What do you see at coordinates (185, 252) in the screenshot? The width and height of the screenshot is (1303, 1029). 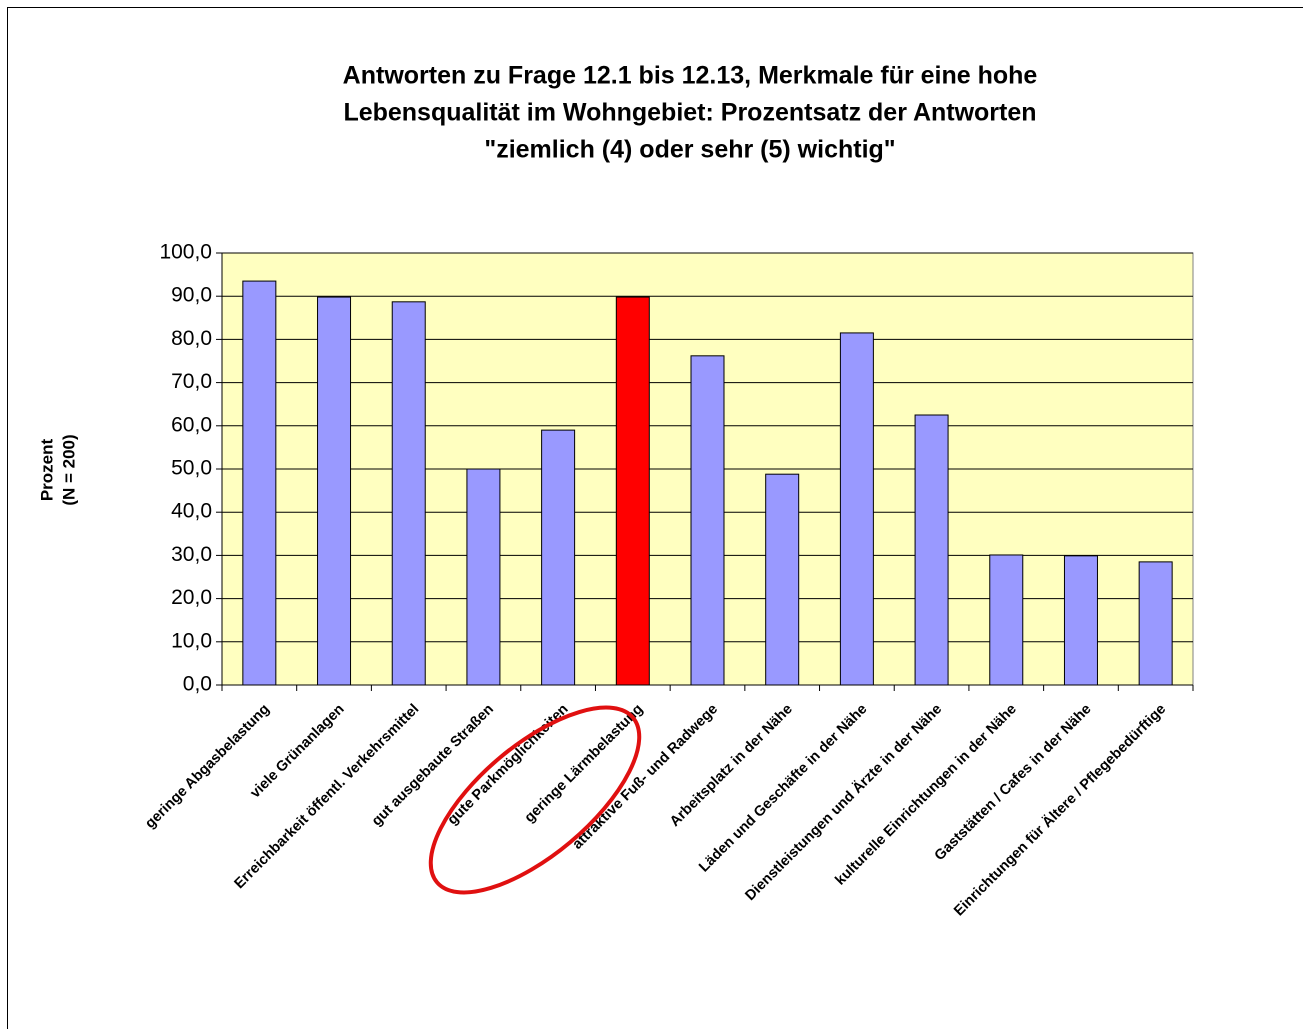 I see `y-tick-label: 100,0` at bounding box center [185, 252].